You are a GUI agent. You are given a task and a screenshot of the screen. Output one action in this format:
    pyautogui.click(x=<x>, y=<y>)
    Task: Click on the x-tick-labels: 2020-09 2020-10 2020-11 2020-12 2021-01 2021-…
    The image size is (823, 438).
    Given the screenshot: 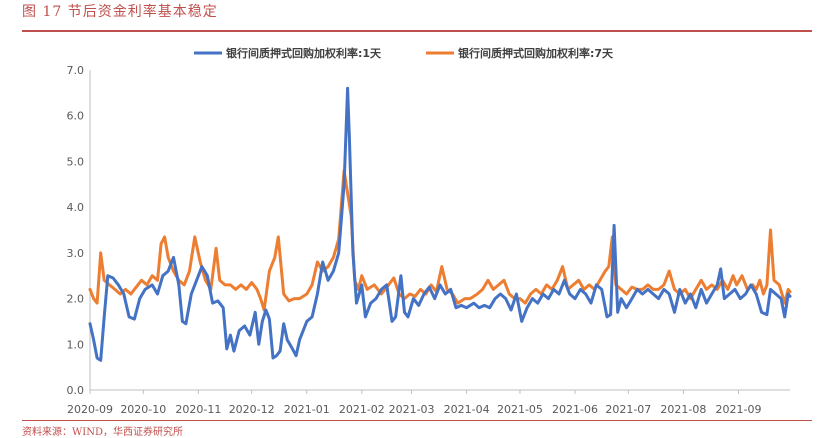 What is the action you would take?
    pyautogui.click(x=414, y=403)
    